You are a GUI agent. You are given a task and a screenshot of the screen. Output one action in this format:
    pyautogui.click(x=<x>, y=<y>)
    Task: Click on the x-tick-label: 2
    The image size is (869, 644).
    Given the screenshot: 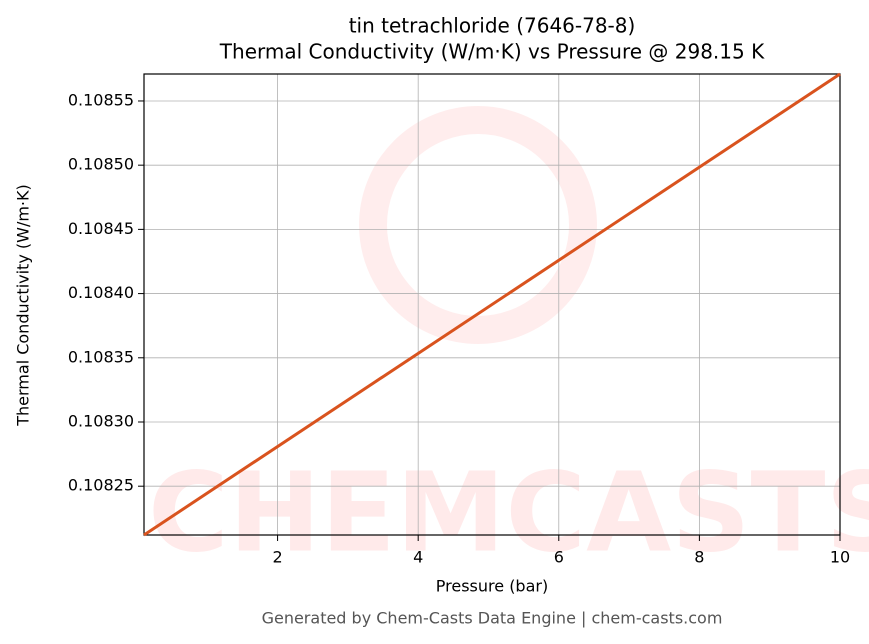 What is the action you would take?
    pyautogui.click(x=277, y=557)
    